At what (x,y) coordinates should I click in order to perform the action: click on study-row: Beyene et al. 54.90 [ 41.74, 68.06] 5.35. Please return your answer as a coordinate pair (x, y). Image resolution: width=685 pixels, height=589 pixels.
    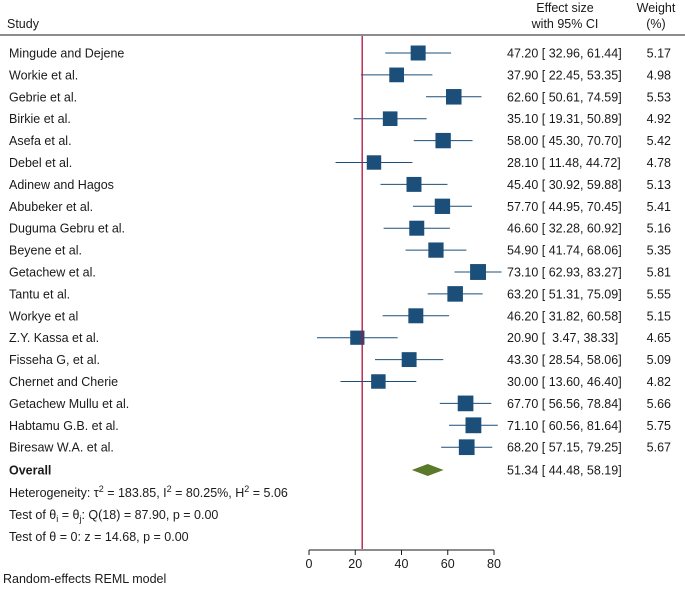
    Looking at the image, I should click on (340, 250).